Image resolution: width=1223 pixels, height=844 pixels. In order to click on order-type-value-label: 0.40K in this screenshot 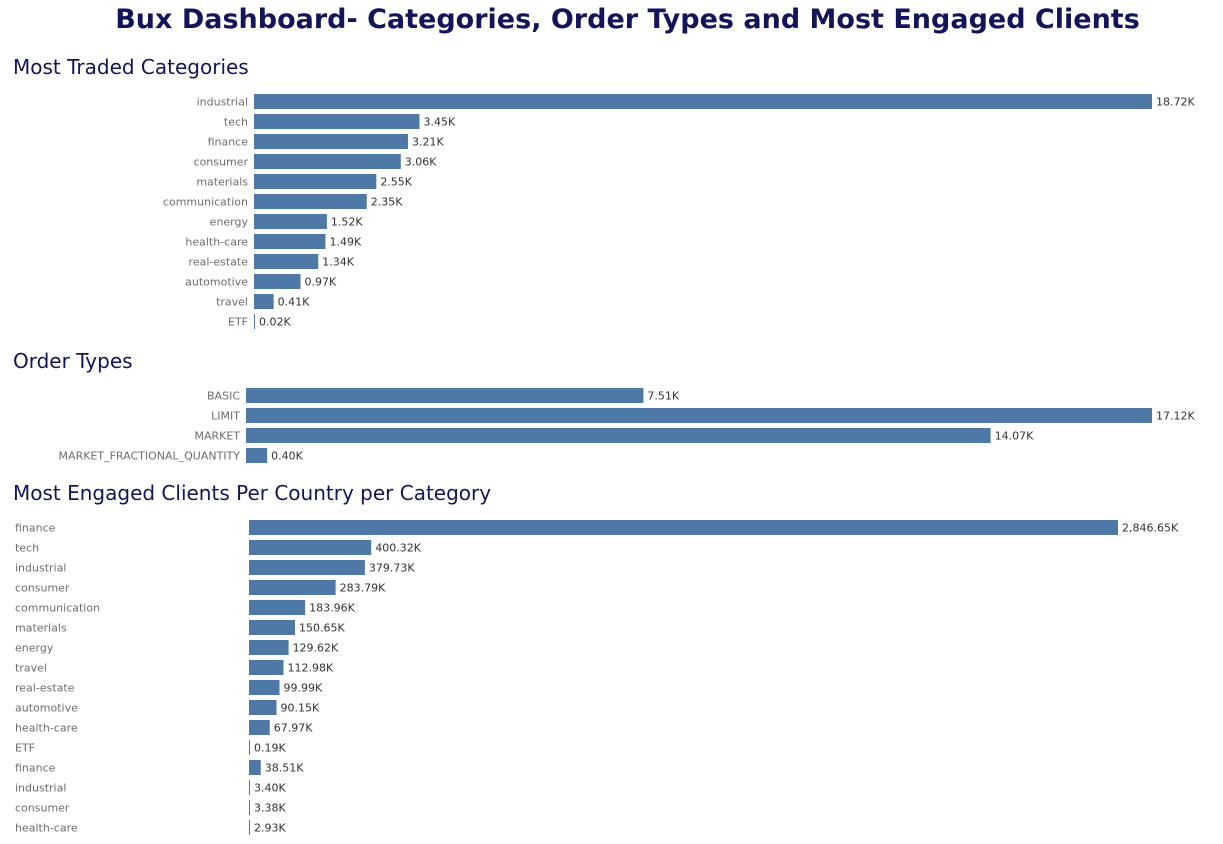, I will do `click(287, 456)`.